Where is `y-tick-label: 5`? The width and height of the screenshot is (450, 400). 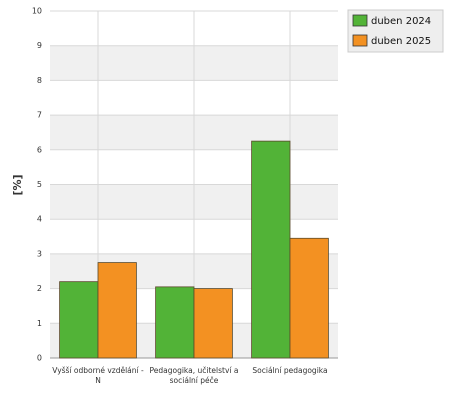
y-tick-label: 5 is located at coordinates (39, 184).